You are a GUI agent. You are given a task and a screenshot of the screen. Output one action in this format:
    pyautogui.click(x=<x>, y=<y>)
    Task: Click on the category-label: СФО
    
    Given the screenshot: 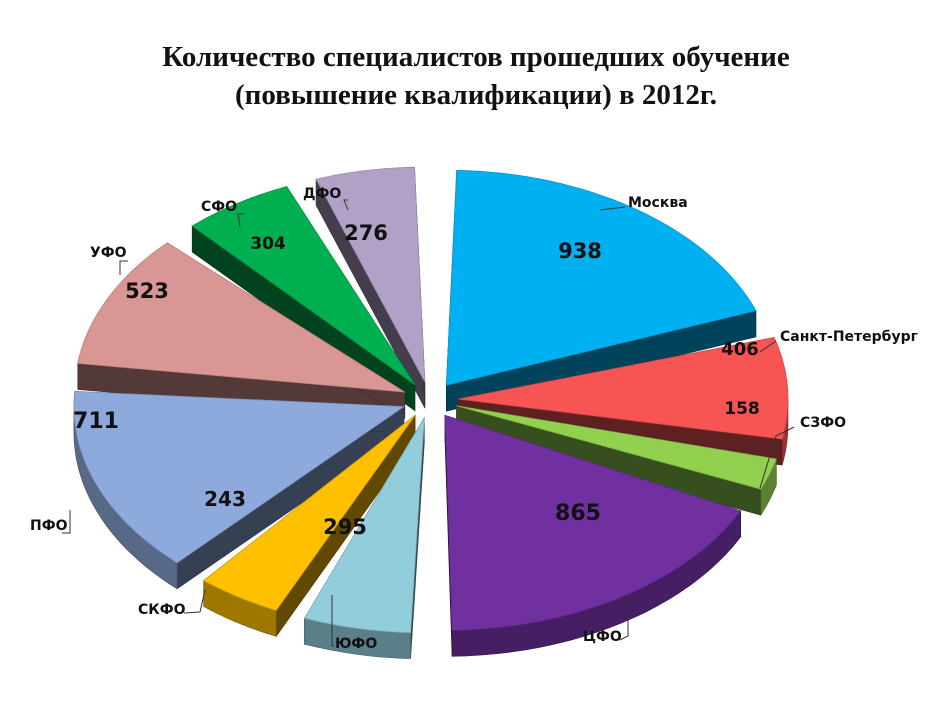 What is the action you would take?
    pyautogui.click(x=219, y=207)
    